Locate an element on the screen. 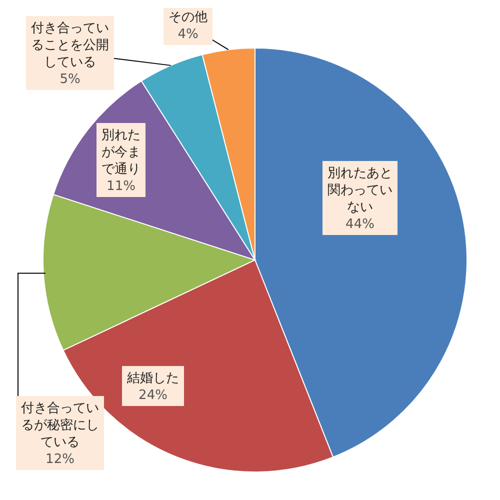 The height and width of the screenshot is (500, 500). data-label: 4% is located at coordinates (188, 34).